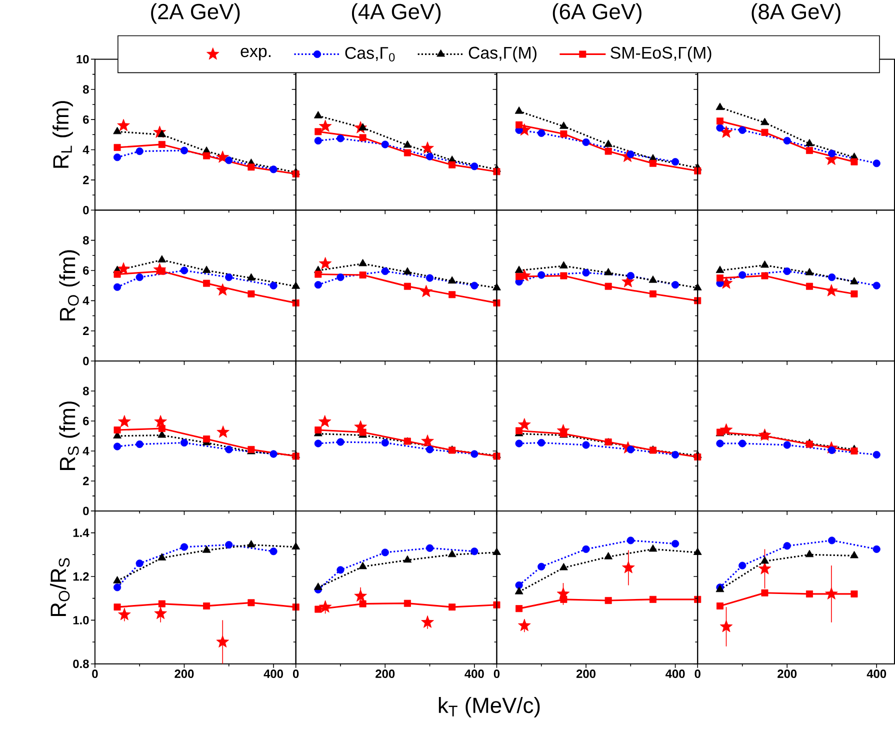 The width and height of the screenshot is (895, 747). I want to click on legend-label: Cas,Γ(M), so click(502, 54).